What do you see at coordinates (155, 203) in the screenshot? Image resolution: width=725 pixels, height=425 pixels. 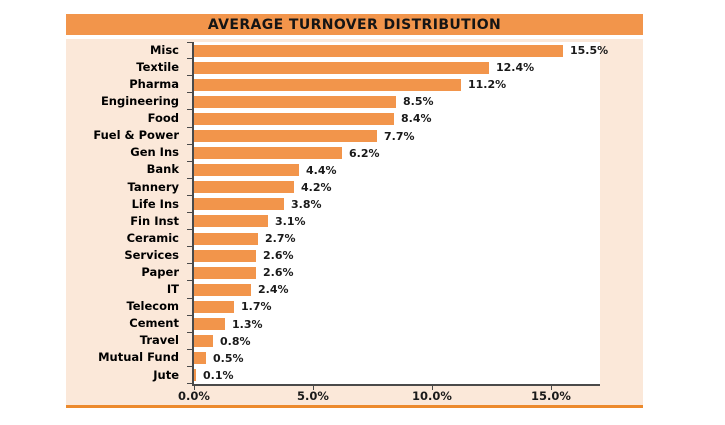 I see `category-label: Life Ins` at bounding box center [155, 203].